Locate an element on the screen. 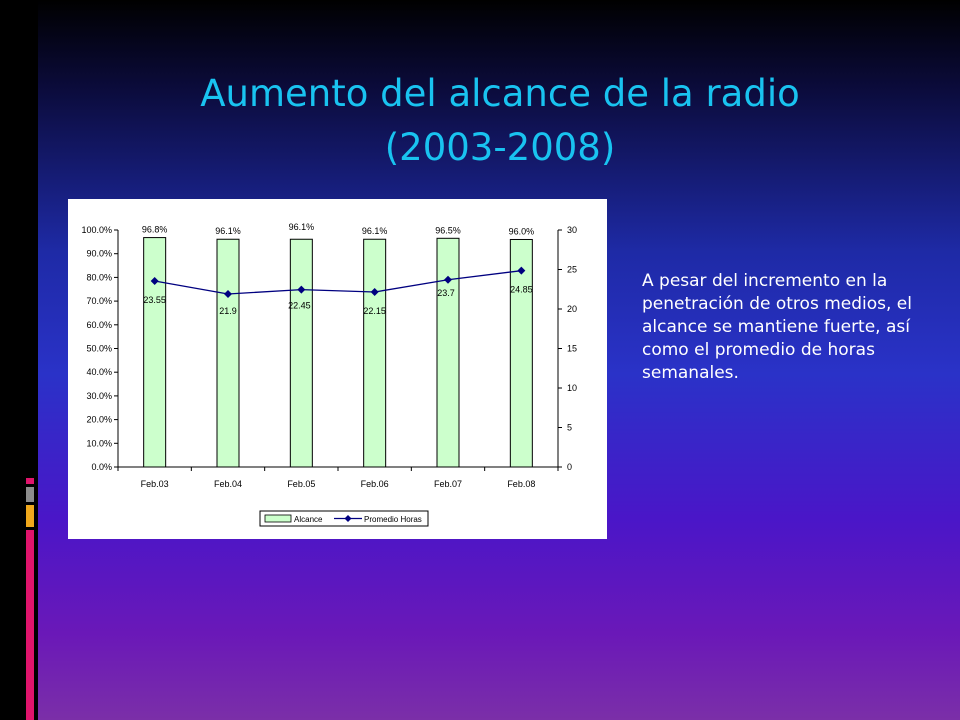 The height and width of the screenshot is (720, 960). bar-data-label: 96.0% is located at coordinates (522, 231).